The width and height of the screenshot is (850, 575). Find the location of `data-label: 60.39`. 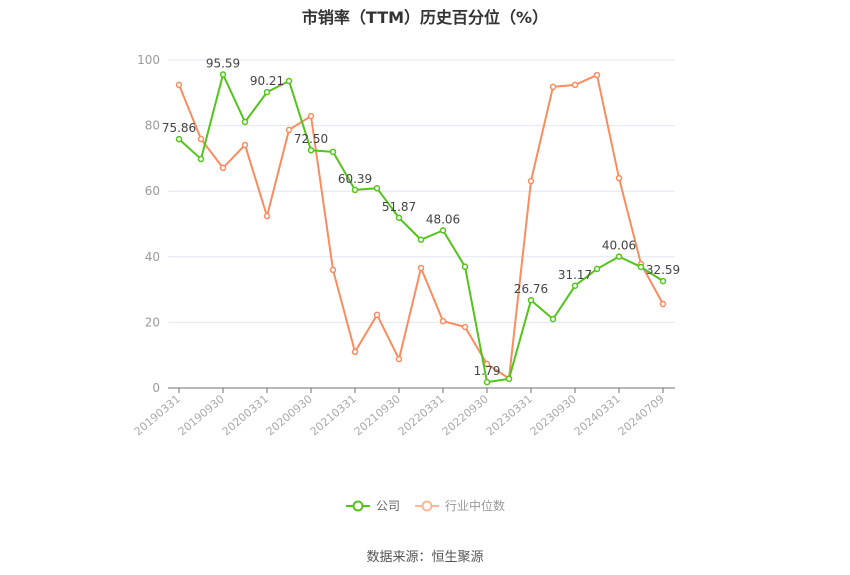

data-label: 60.39 is located at coordinates (355, 179).